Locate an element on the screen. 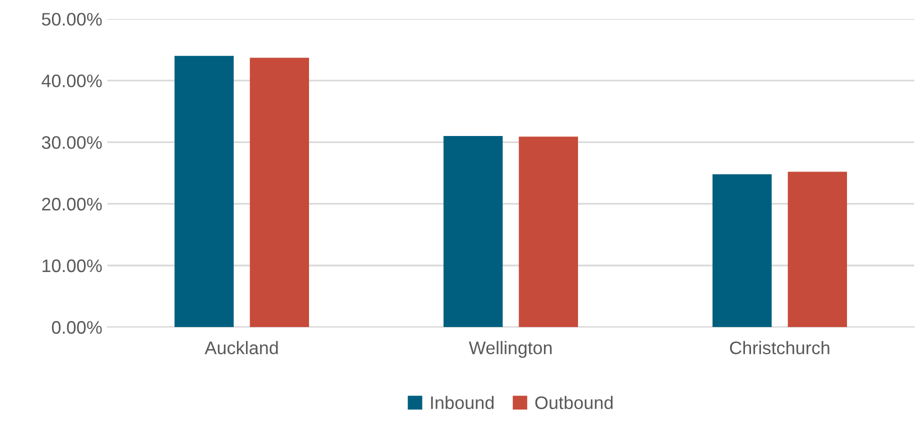 The width and height of the screenshot is (917, 421). legend-label: Inbound is located at coordinates (462, 403).